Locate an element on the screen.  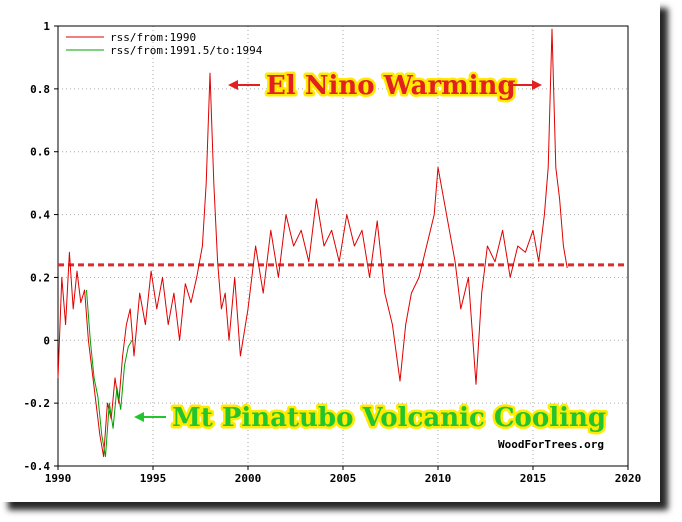
x-tick-label: 1990 is located at coordinates (58, 478).